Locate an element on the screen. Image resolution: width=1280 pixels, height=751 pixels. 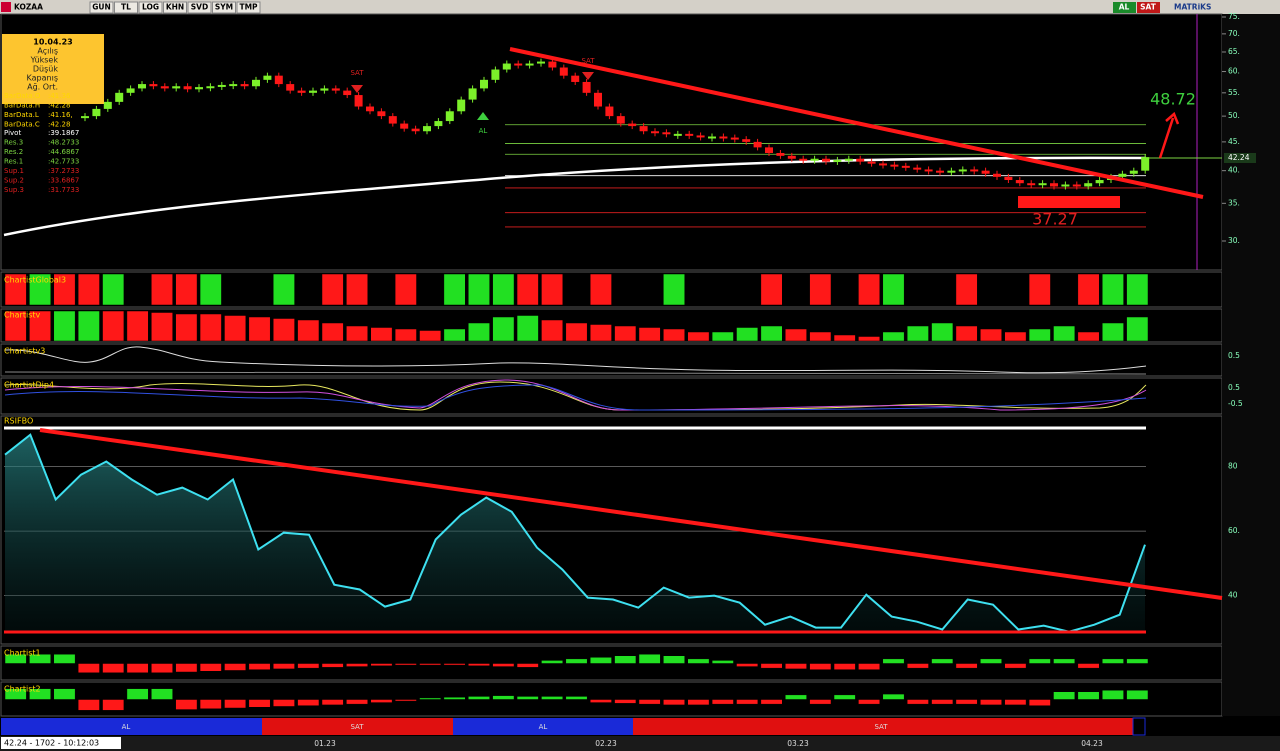
y-tick-label: 30. is located at coordinates (1234, 240).